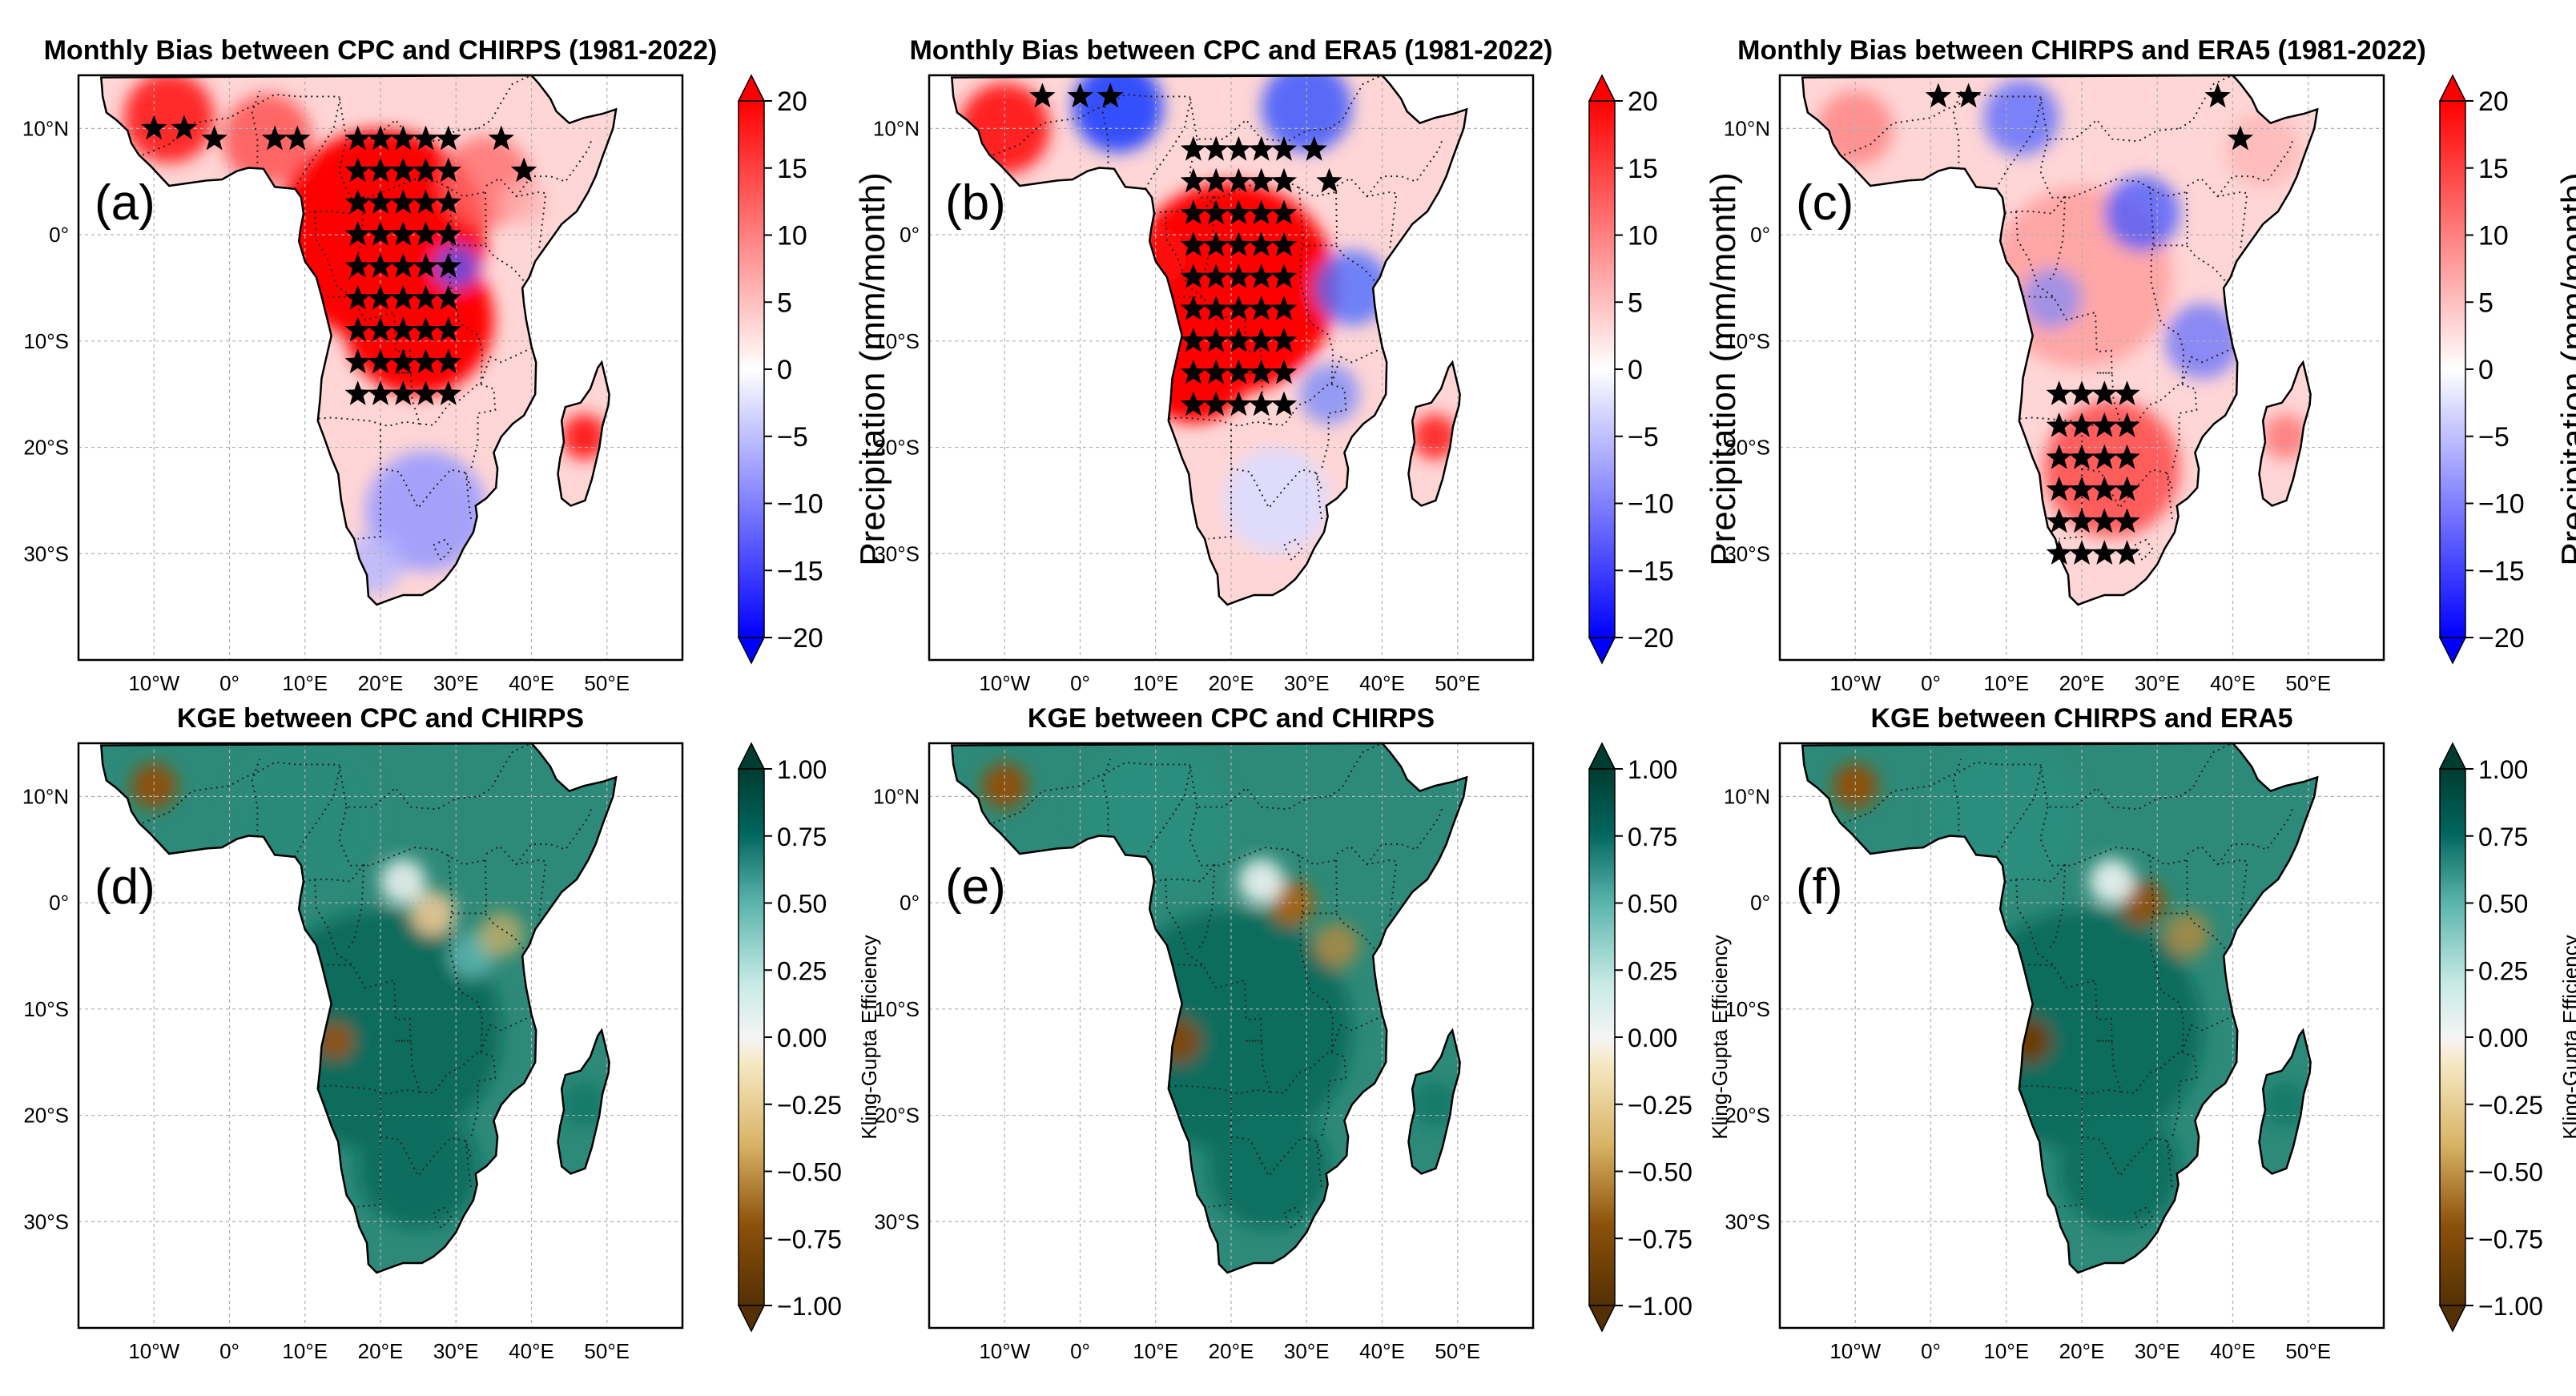 The height and width of the screenshot is (1396, 2576). I want to click on lon-tick-label: 10°E, so click(305, 1351).